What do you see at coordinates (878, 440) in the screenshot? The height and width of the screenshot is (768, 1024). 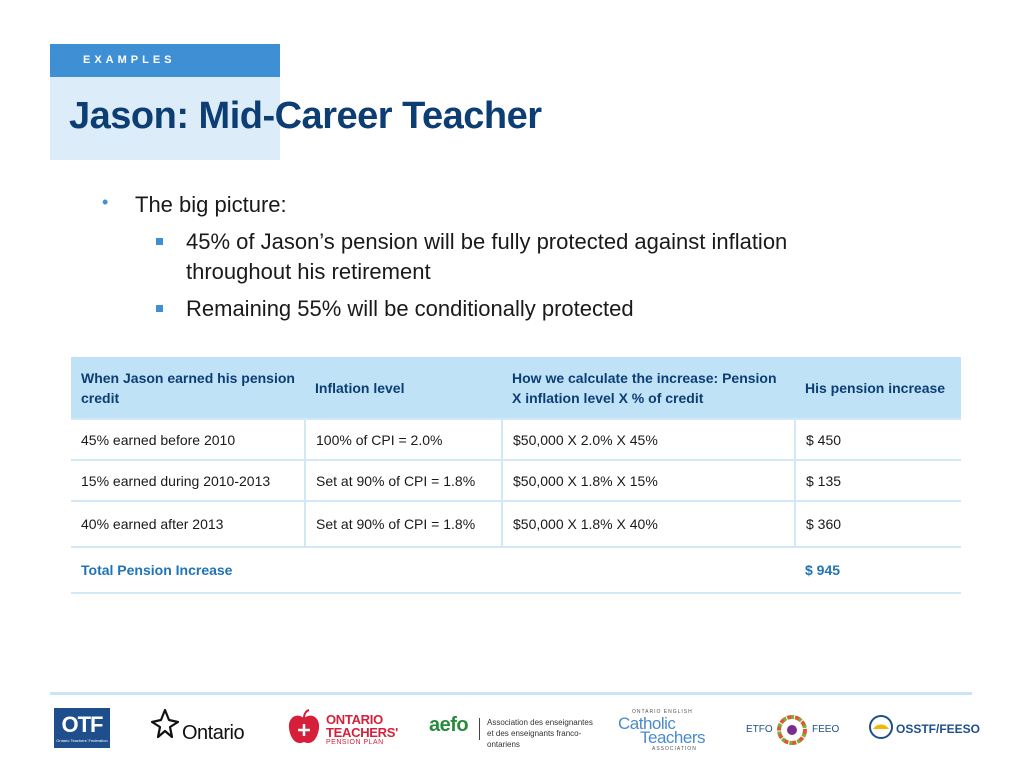 I see `table-cell: $ 450` at bounding box center [878, 440].